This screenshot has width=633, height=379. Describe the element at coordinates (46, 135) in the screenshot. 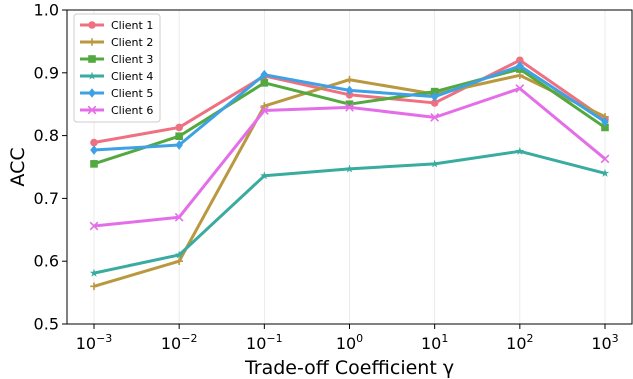

I see `y-tick-label: 0.8` at that location.